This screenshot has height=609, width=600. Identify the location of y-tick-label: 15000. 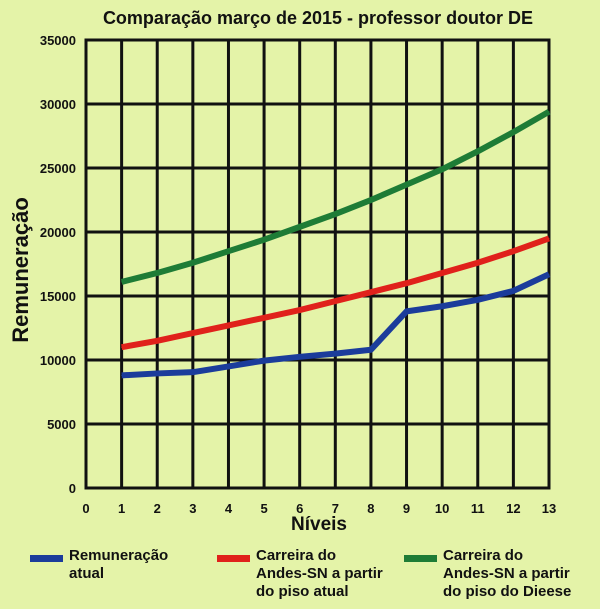
(58, 296).